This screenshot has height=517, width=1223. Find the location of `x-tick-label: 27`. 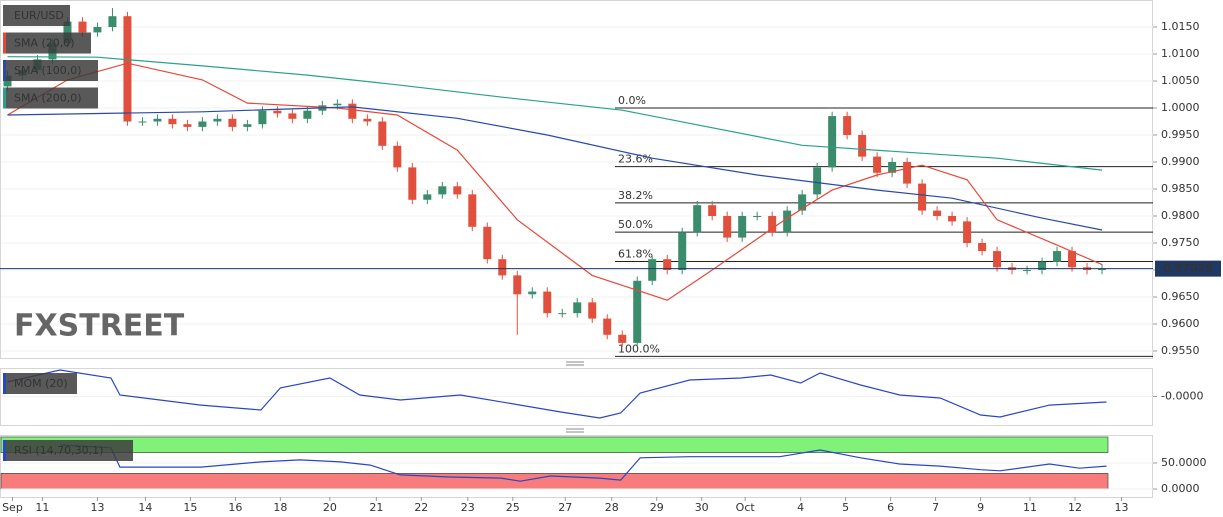

x-tick-label: 27 is located at coordinates (565, 507).